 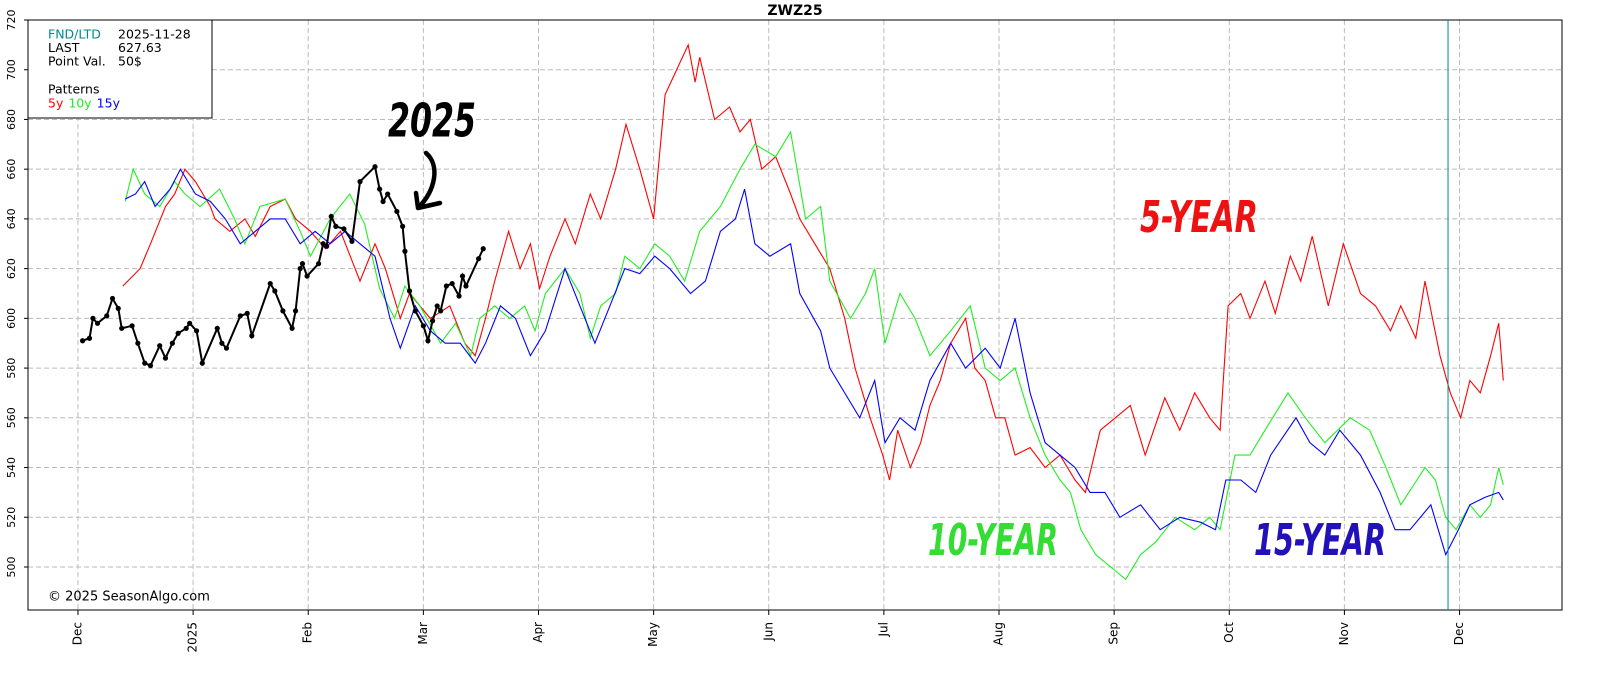 What do you see at coordinates (1199, 217) in the screenshot?
I see `annotation: 5-YEAR` at bounding box center [1199, 217].